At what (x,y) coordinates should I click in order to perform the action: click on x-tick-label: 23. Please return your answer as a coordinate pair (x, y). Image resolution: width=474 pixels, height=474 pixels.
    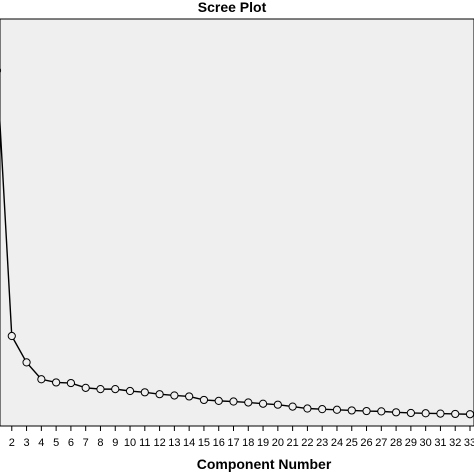
    Looking at the image, I should click on (322, 443).